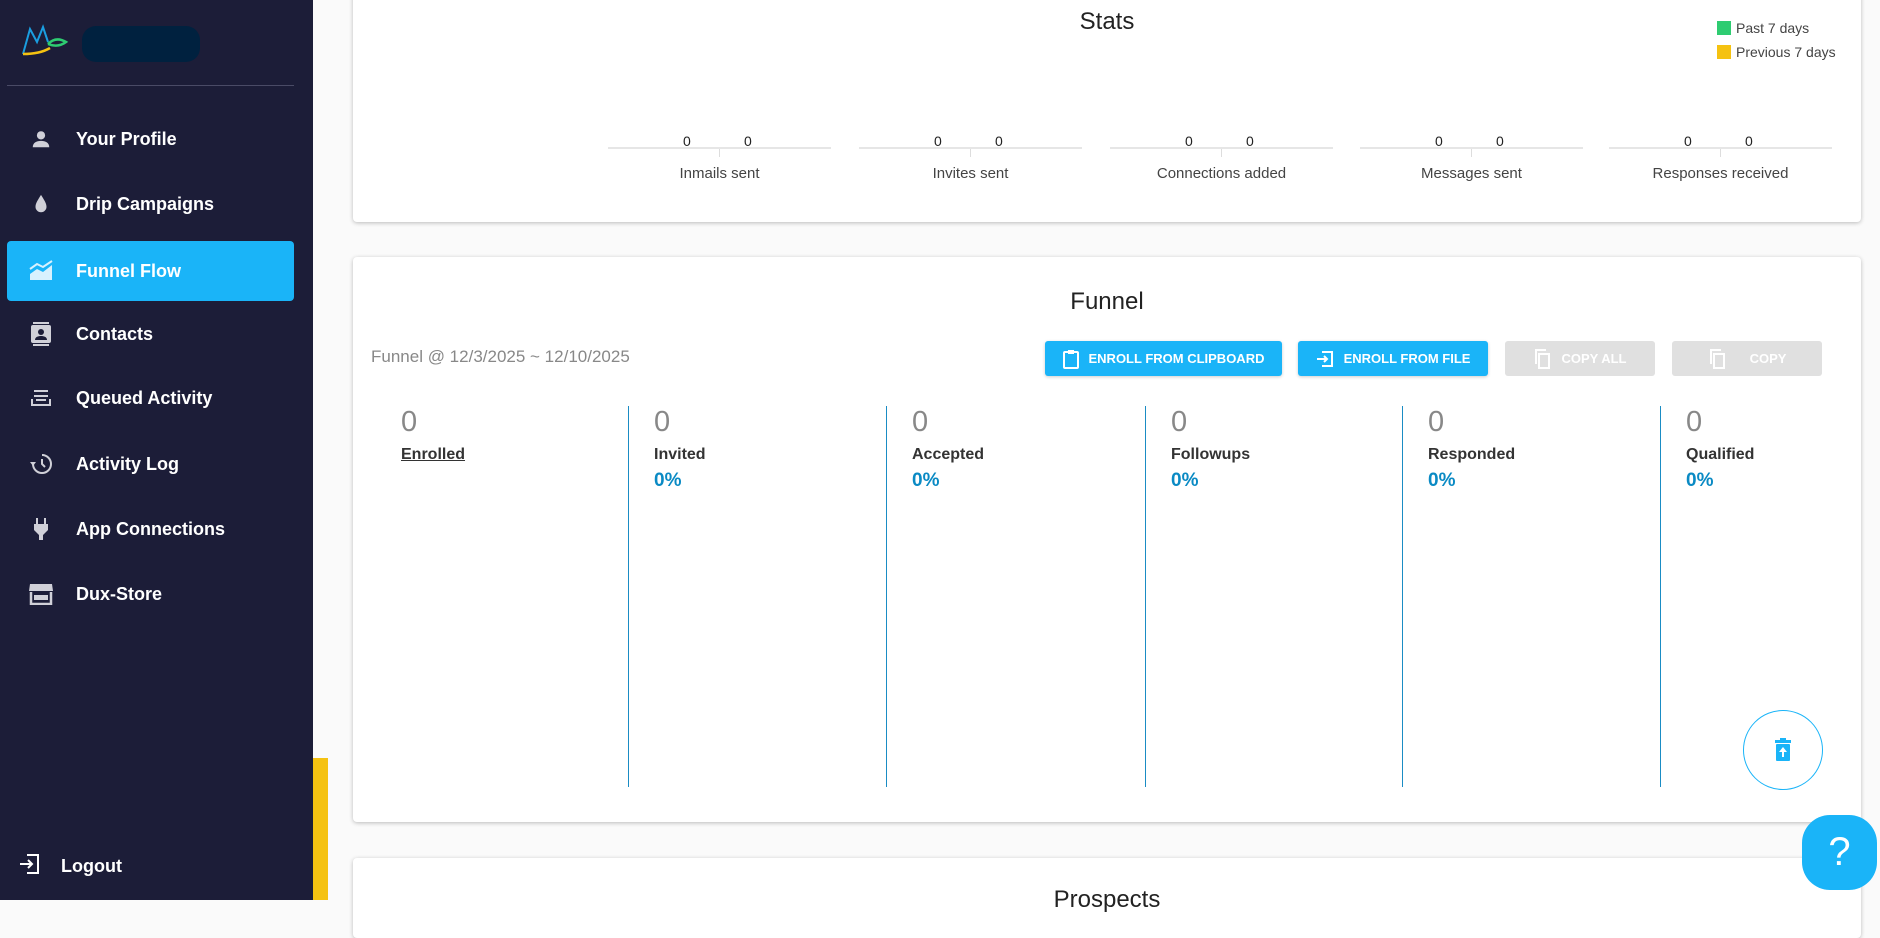  What do you see at coordinates (41, 334) in the screenshot?
I see `contacts-icon` at bounding box center [41, 334].